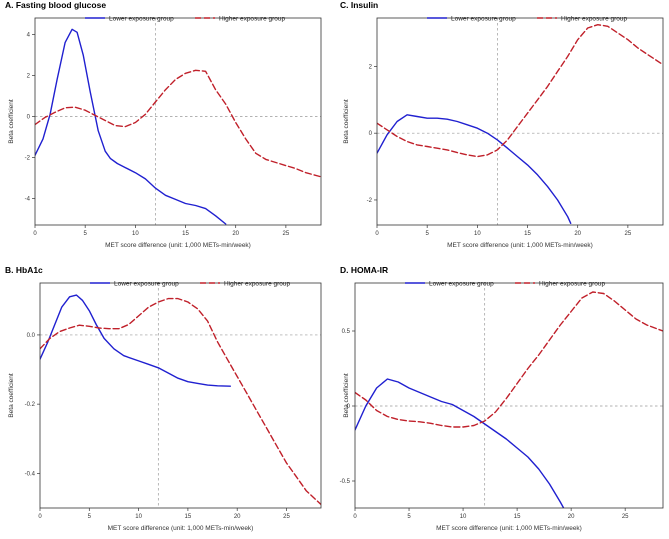 The width and height of the screenshot is (669, 539). I want to click on y-tick-label: 0.0, so click(31, 336).